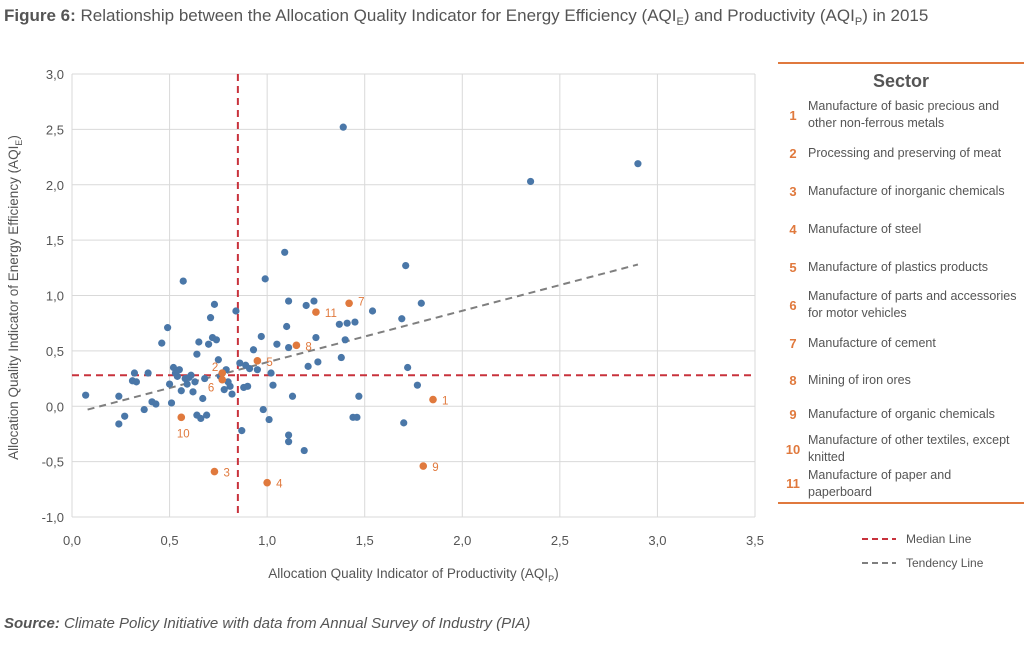  Describe the element at coordinates (55, 240) in the screenshot. I see `y-tick-label: 1,5` at that location.